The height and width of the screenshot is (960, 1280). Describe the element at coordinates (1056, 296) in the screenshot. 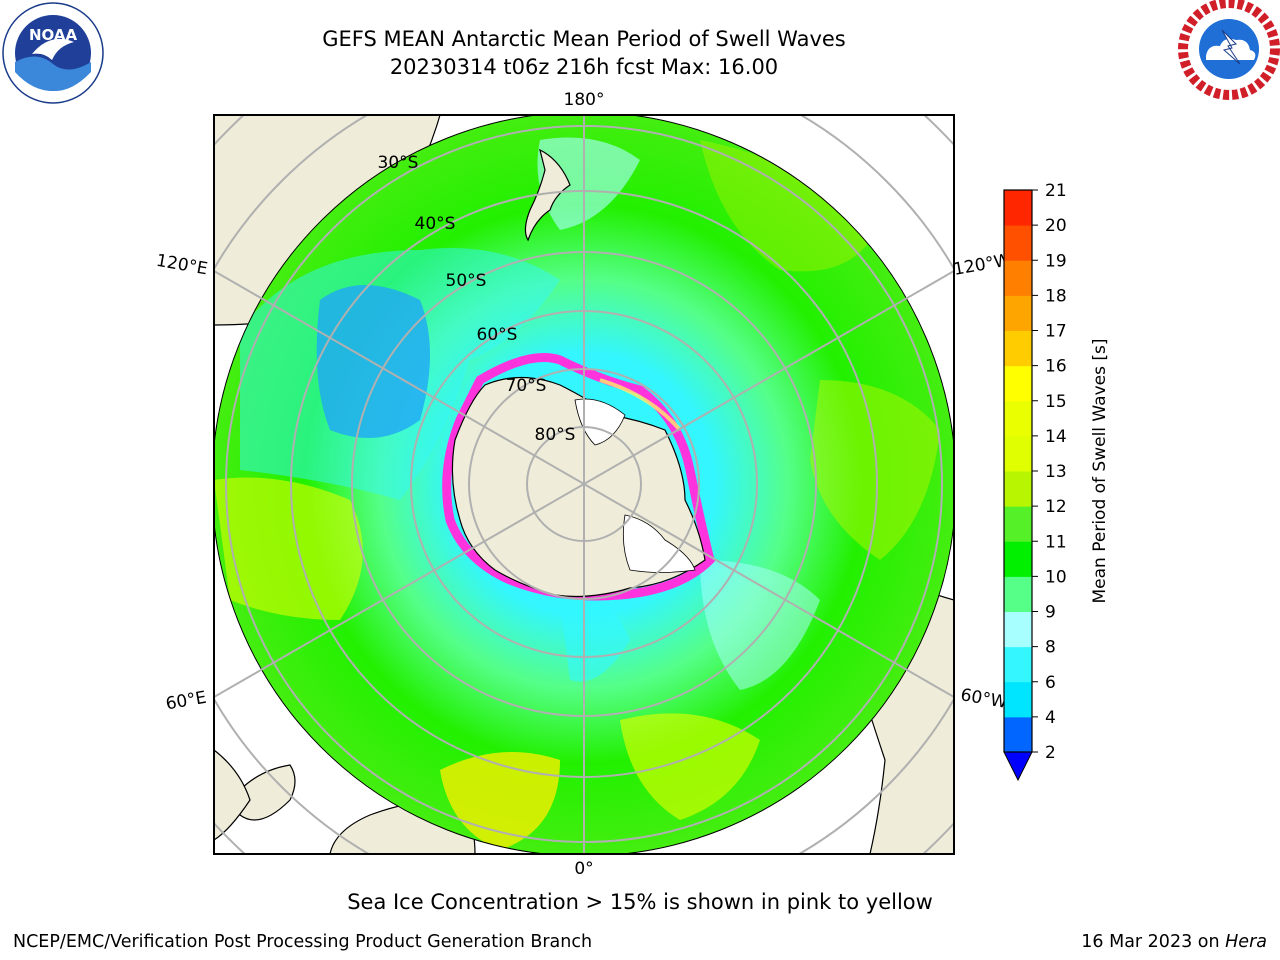

I see `colorbar-tick-label: 18` at that location.